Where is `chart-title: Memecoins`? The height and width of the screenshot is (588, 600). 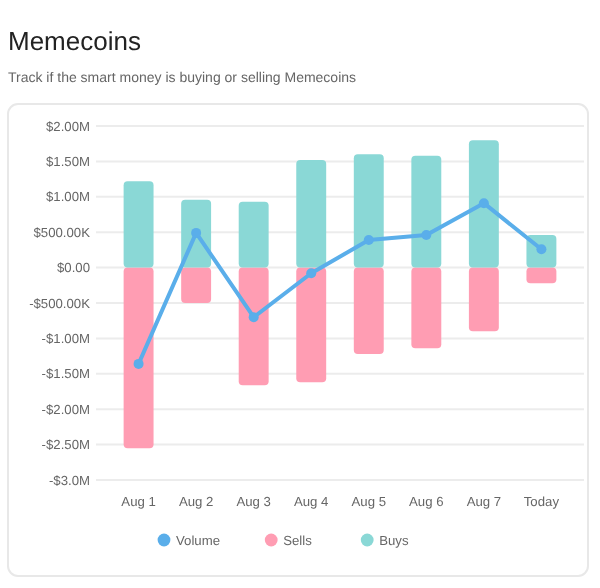 chart-title: Memecoins is located at coordinates (75, 41).